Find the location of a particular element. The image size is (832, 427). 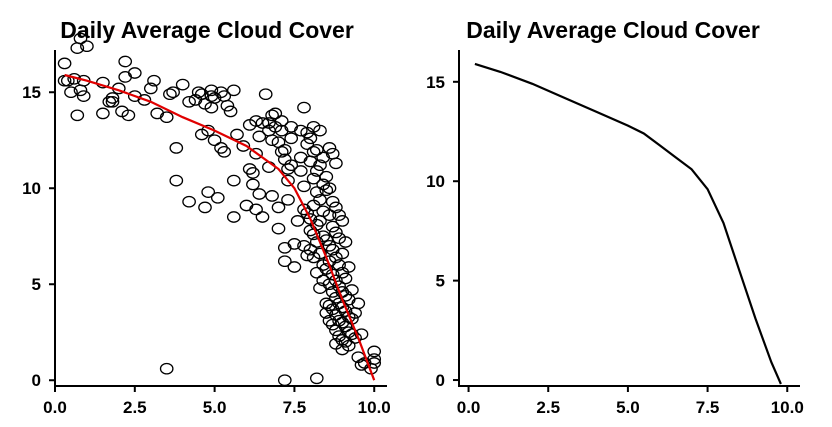

scatter-xtick-label: 5.0 is located at coordinates (215, 407).